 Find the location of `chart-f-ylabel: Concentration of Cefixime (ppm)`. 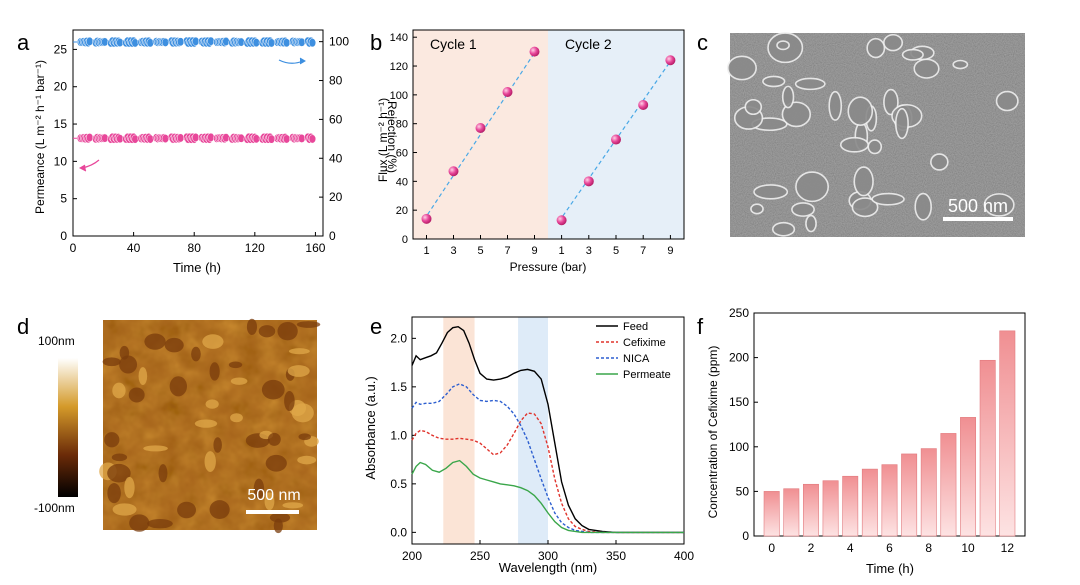

chart-f-ylabel: Concentration of Cefixime (ppm) is located at coordinates (713, 432).